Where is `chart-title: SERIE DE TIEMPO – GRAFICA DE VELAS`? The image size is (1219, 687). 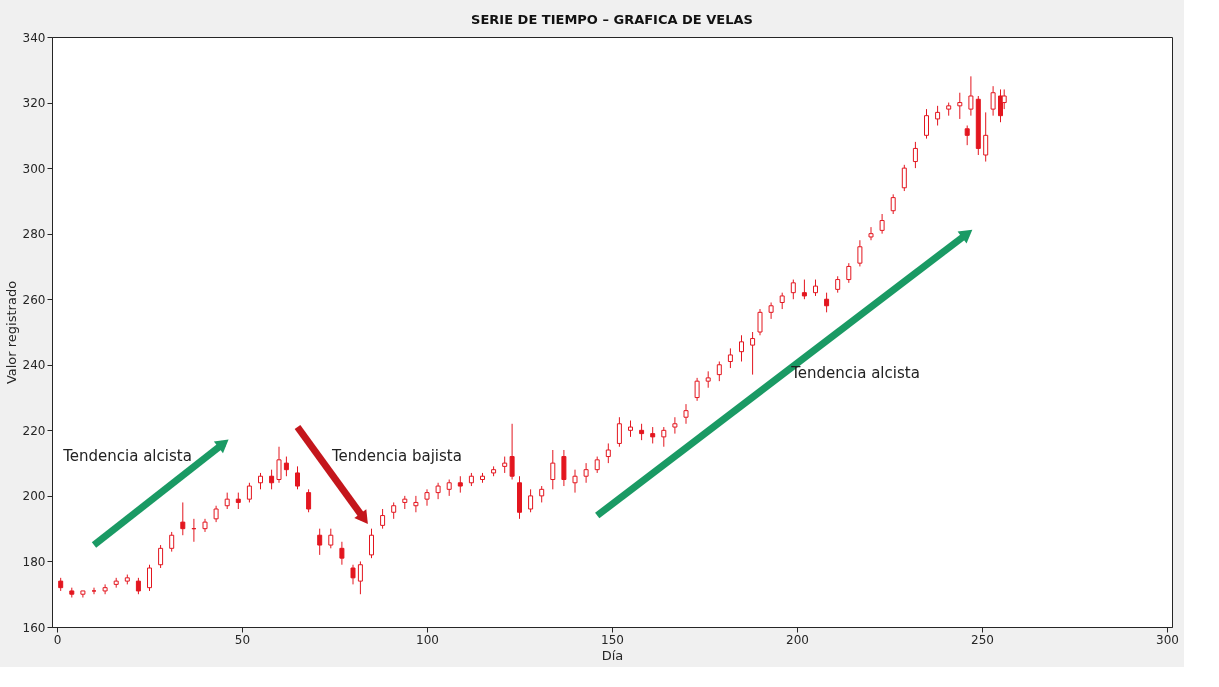
chart-title: SERIE DE TIEMPO – GRAFICA DE VELAS is located at coordinates (612, 19).